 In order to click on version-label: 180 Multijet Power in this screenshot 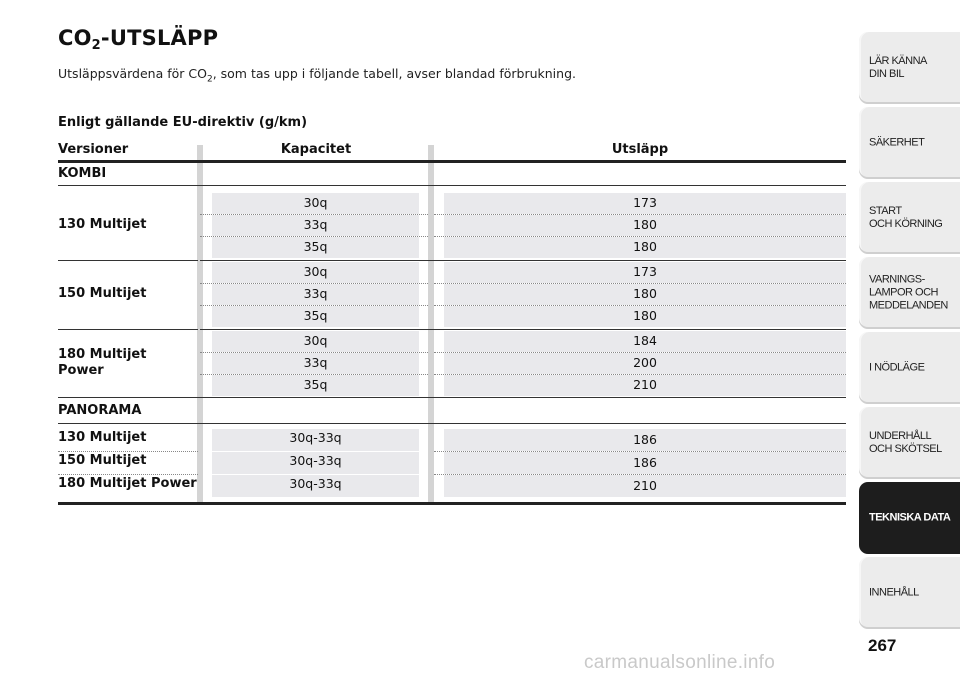, I will do `click(127, 483)`.